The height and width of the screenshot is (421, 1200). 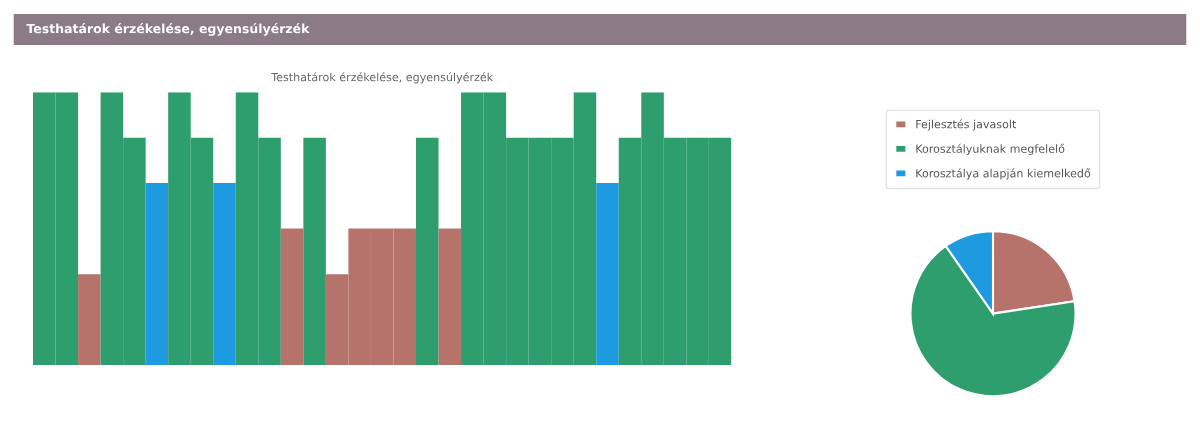 What do you see at coordinates (1003, 174) in the screenshot?
I see `legend-label: Korosztálya alapján kiemelkedő` at bounding box center [1003, 174].